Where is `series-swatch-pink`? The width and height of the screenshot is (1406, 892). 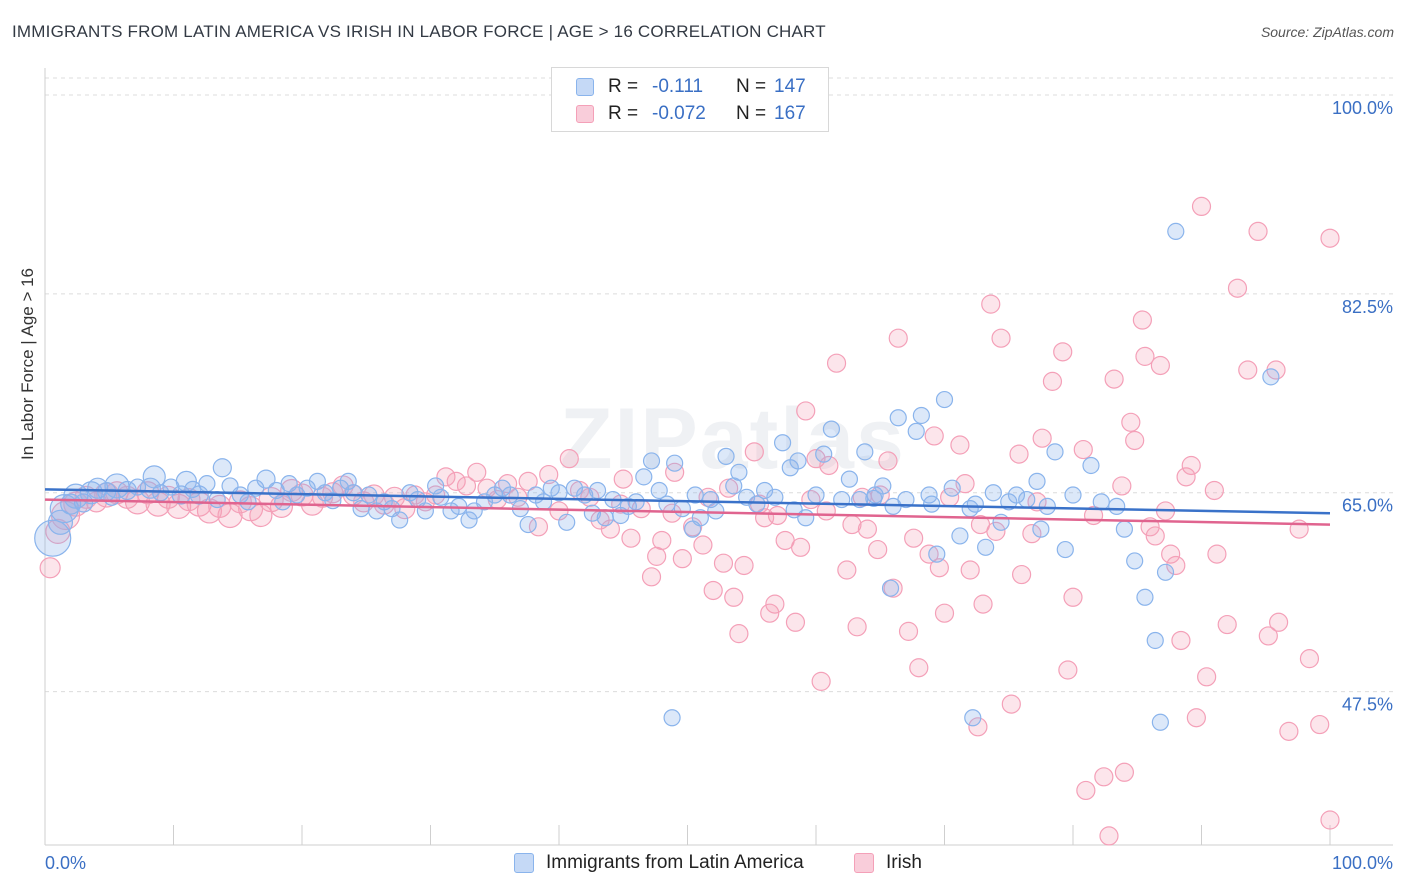
series-swatch-pink is located at coordinates (864, 863).